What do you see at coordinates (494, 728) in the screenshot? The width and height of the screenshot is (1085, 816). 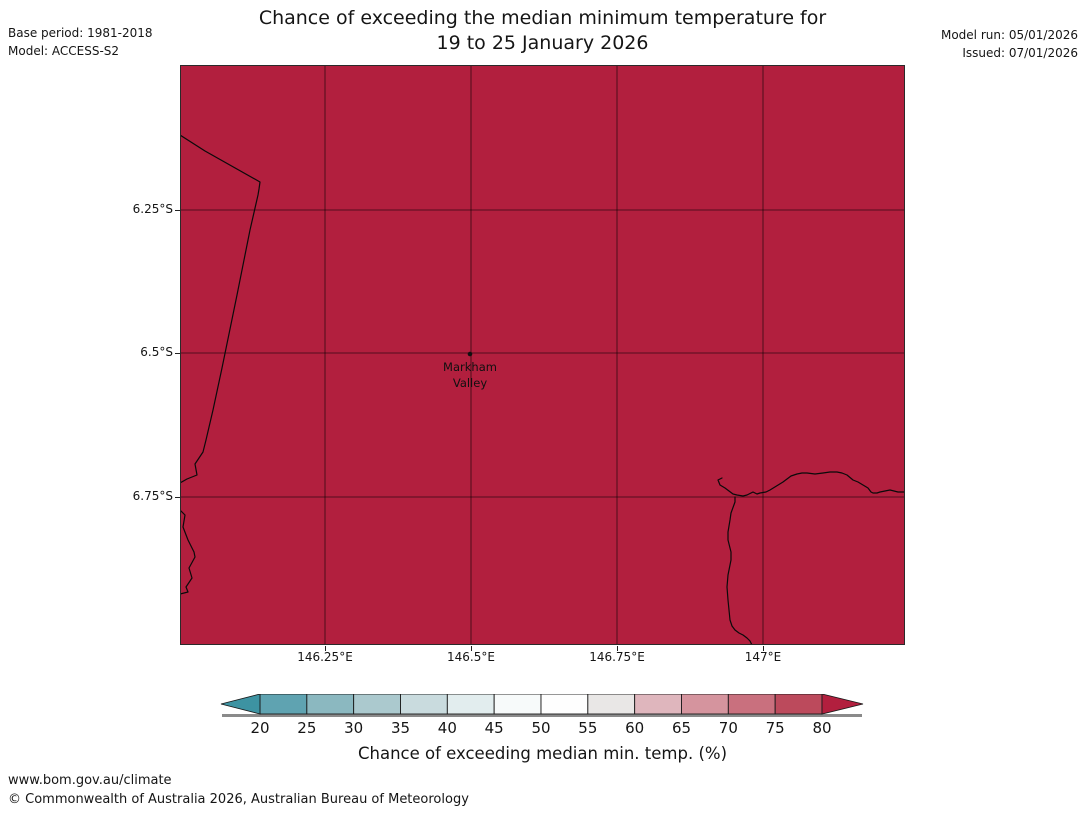 I see `colorbar-tick-label: 45` at bounding box center [494, 728].